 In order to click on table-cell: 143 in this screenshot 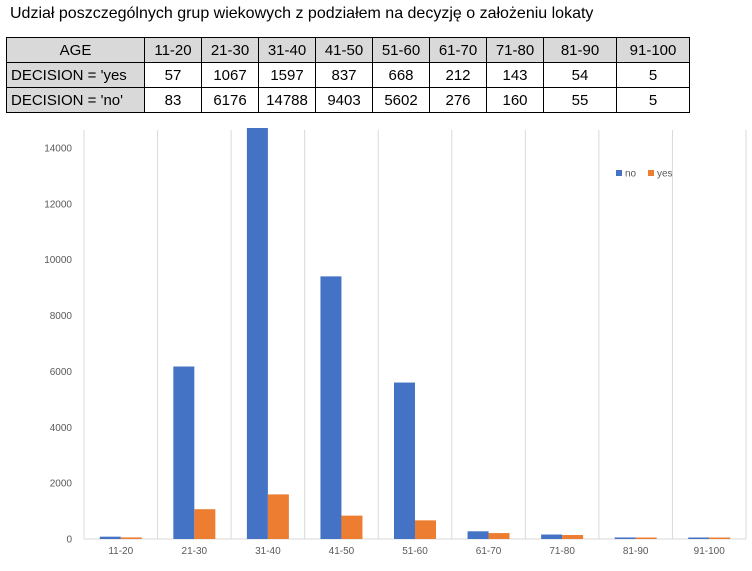, I will do `click(515, 75)`.